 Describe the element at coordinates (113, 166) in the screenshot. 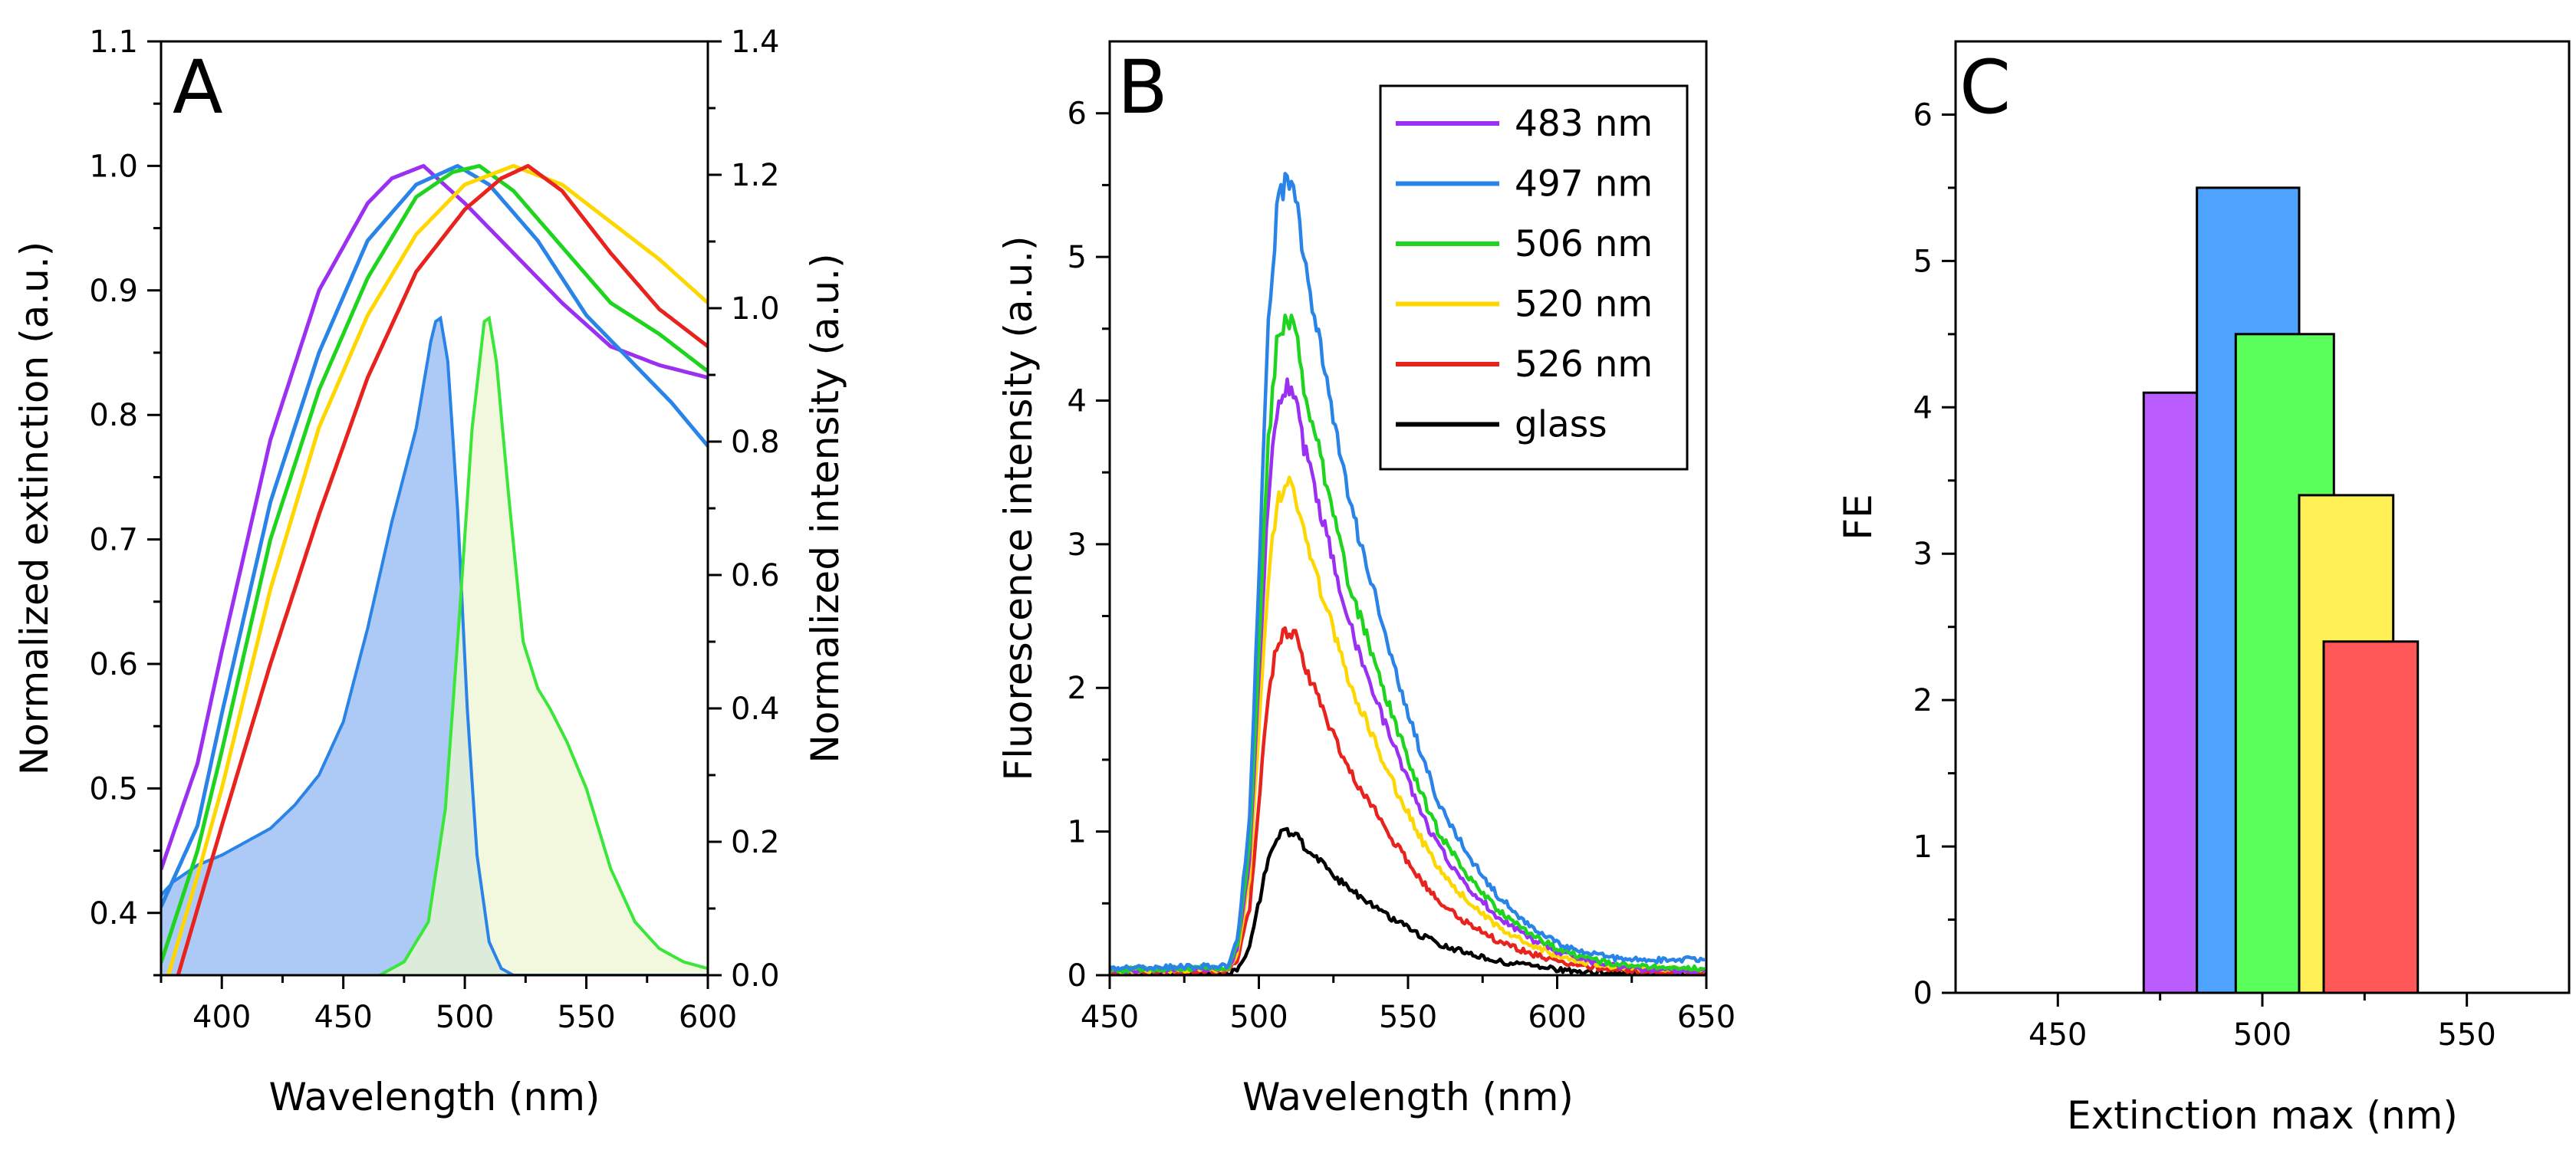

I see `panel-a-y-tick-label: 1.0` at that location.